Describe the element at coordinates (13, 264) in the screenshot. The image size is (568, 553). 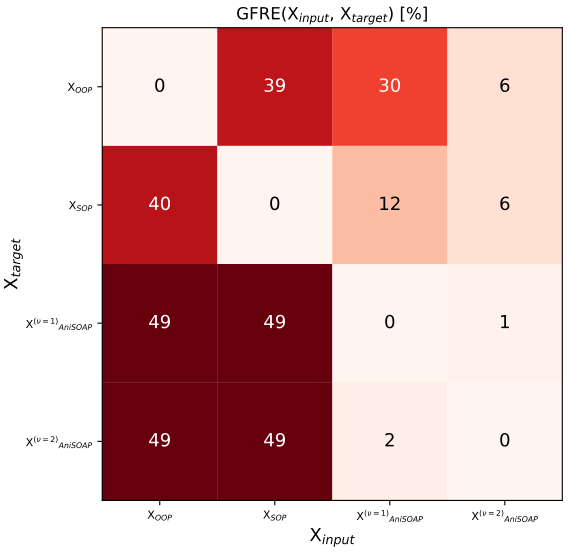
I see `y-axis-title: X$_{target}$` at that location.